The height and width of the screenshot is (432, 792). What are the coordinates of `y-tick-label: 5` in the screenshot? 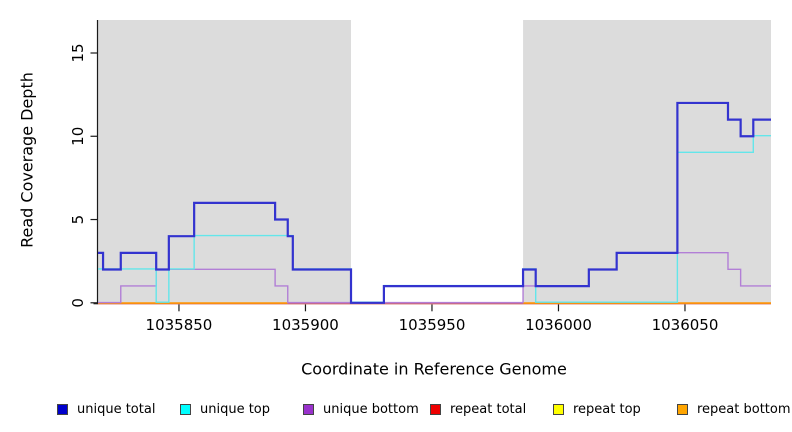 It's located at (78, 220).